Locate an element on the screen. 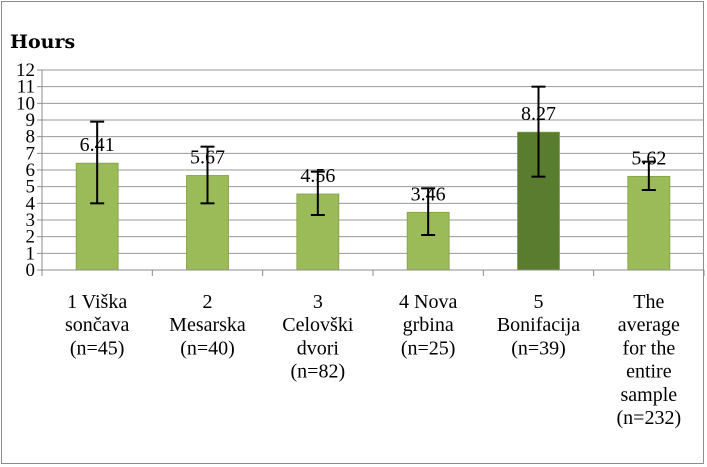 The width and height of the screenshot is (707, 467). category-label-line: sončava is located at coordinates (97, 325).